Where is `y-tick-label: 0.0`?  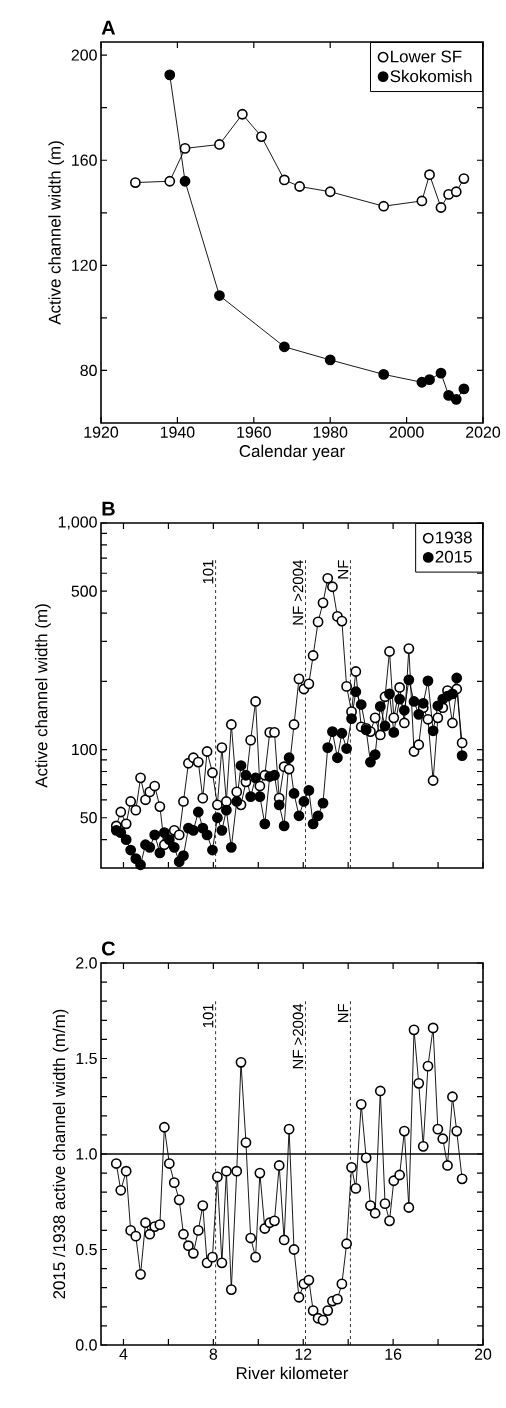 y-tick-label: 0.0 is located at coordinates (86, 1345).